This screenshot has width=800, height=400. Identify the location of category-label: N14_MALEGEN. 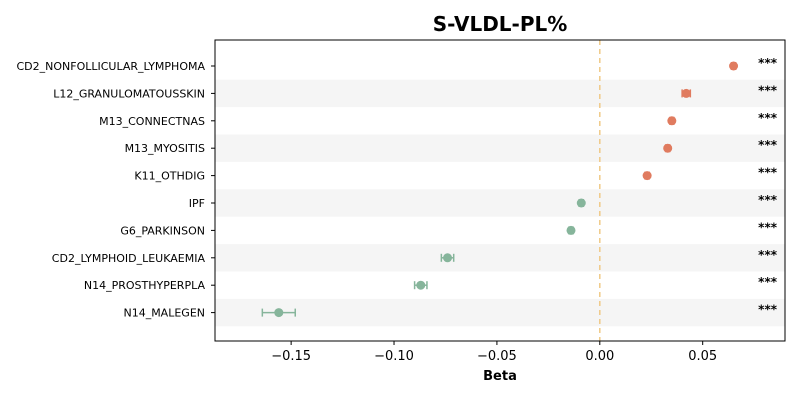
(164, 313).